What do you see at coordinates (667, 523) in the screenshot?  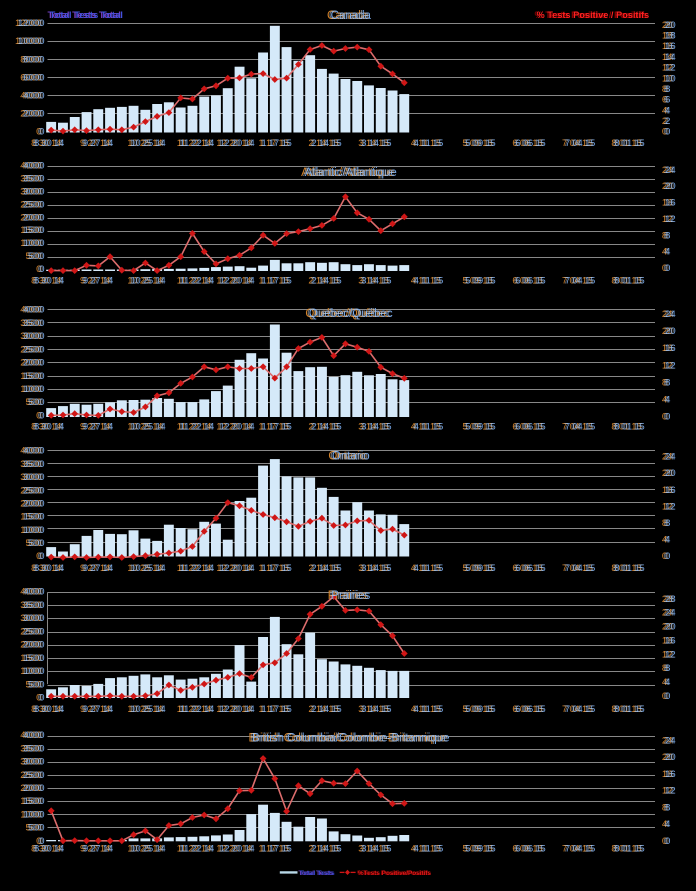 I see `svg-text: 8` at bounding box center [667, 523].